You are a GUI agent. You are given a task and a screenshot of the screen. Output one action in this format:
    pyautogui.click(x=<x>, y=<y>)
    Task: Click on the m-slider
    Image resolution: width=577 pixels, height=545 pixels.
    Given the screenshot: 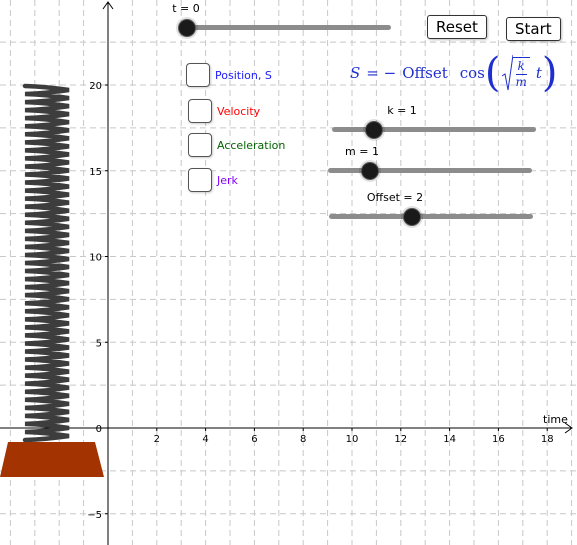 What is the action you would take?
    pyautogui.click(x=430, y=171)
    